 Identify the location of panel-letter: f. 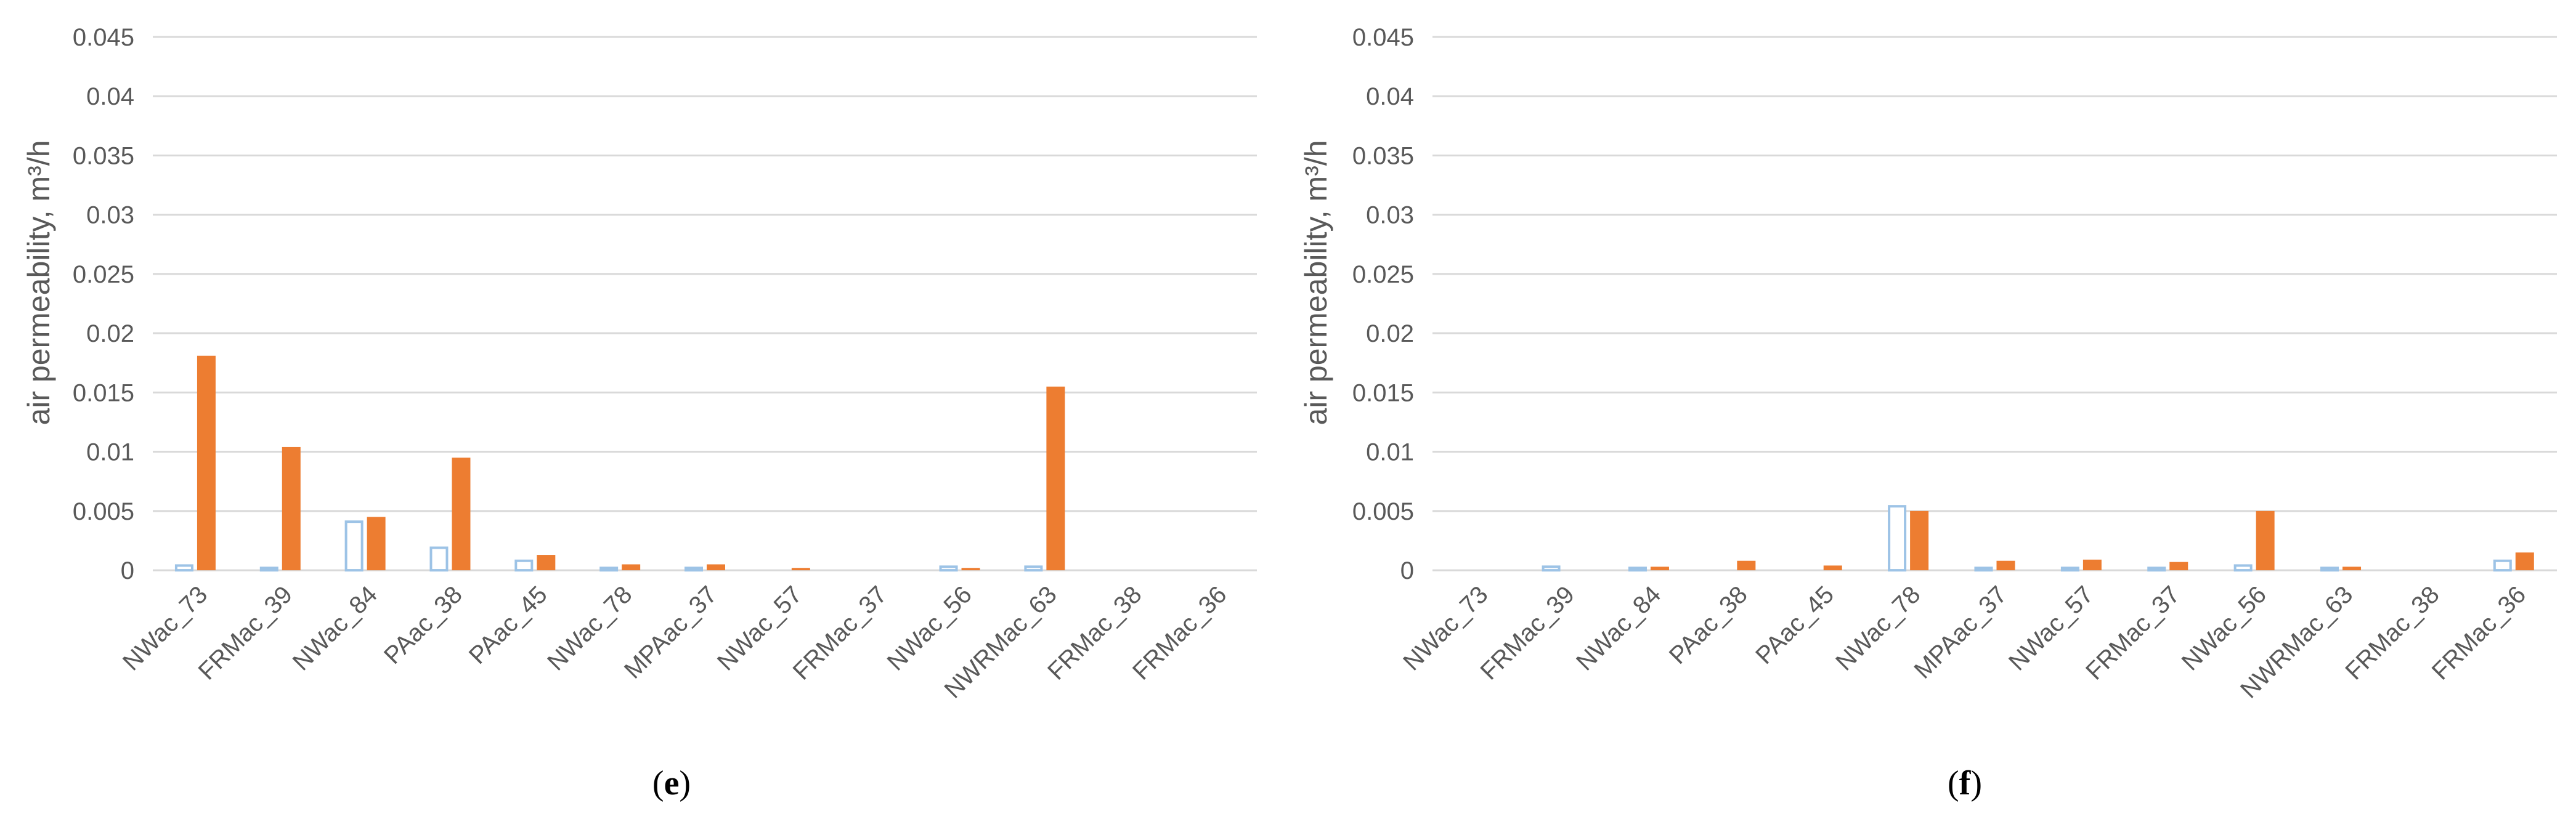
(1965, 783).